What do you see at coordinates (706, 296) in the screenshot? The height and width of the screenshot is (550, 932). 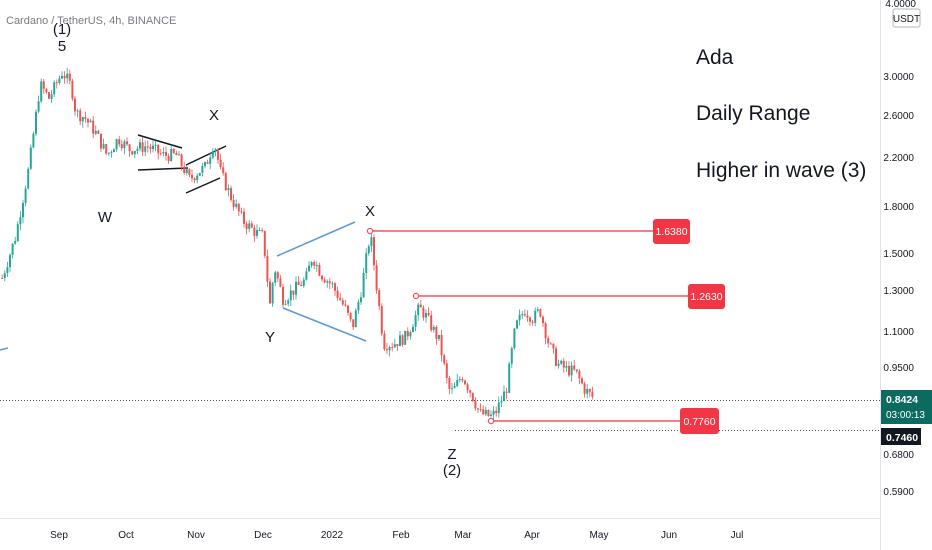 I see `level-badge-1263: 1.2630` at bounding box center [706, 296].